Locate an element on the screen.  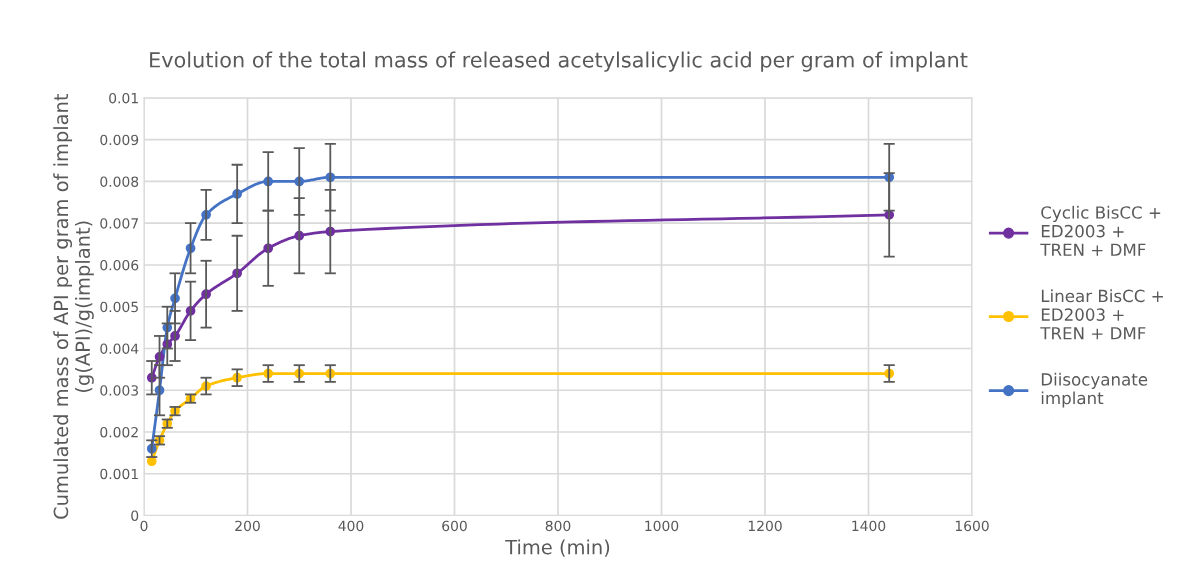
x-tick-label: 1200 is located at coordinates (765, 526).